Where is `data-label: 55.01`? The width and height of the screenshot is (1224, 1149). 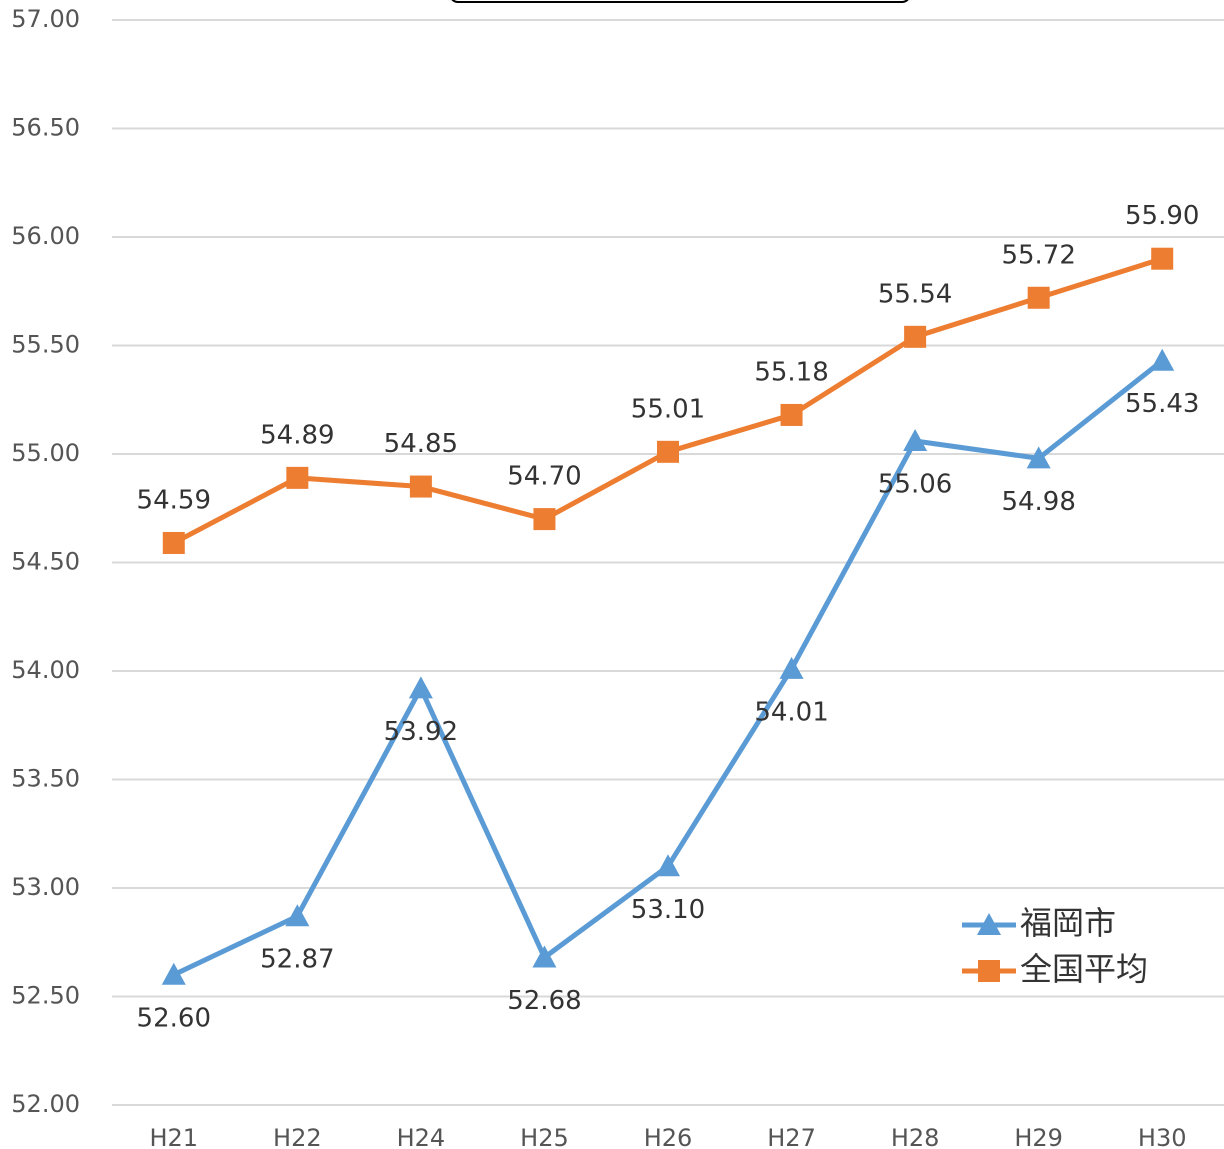
data-label: 55.01 is located at coordinates (668, 409).